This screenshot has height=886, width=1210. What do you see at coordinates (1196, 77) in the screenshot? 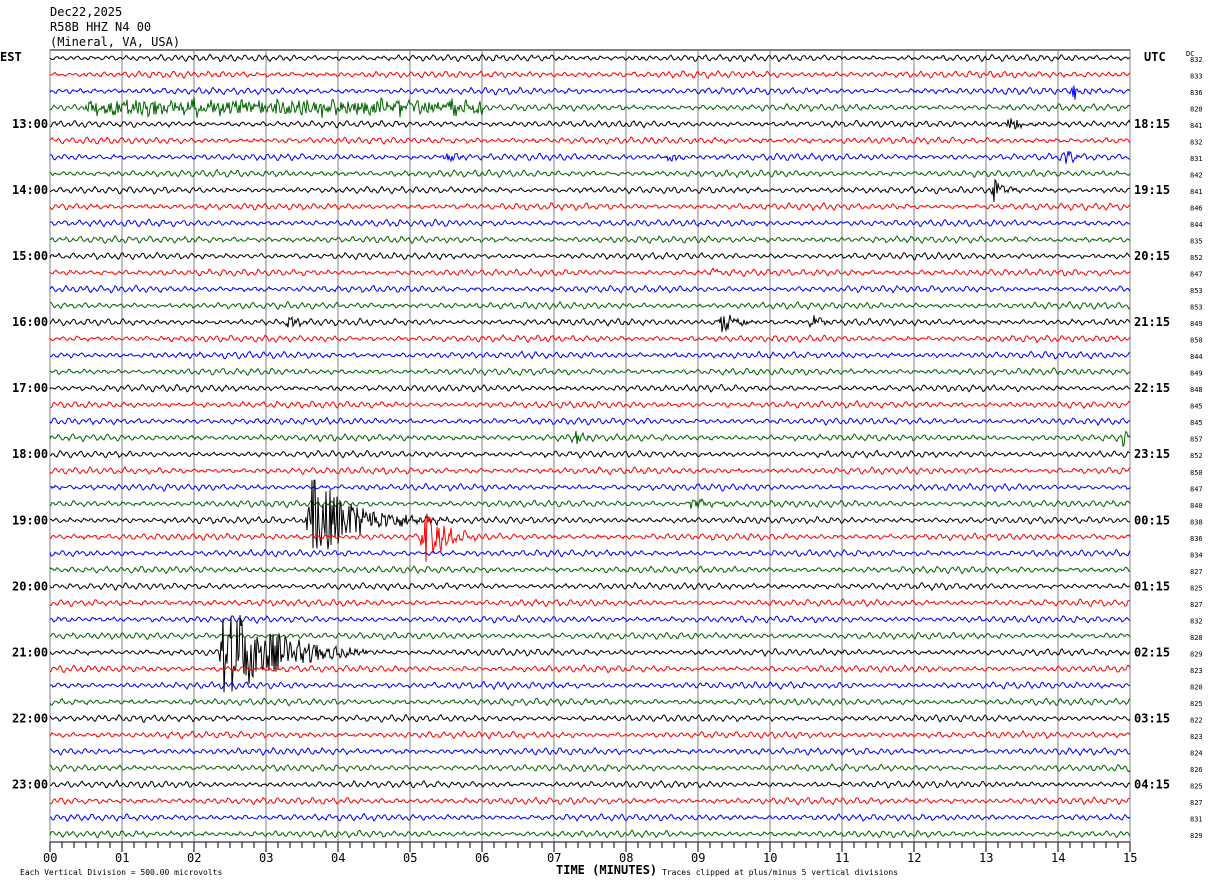
I see `dc-value-label: 833` at bounding box center [1196, 77].